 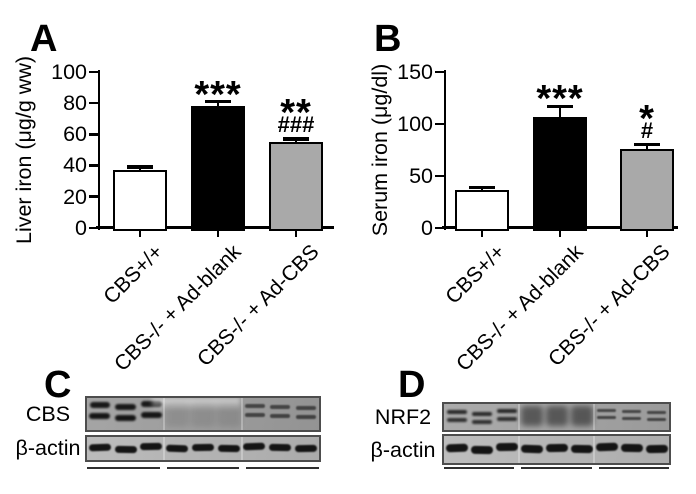 I want to click on membrane-highlight, so click(x=196, y=405).